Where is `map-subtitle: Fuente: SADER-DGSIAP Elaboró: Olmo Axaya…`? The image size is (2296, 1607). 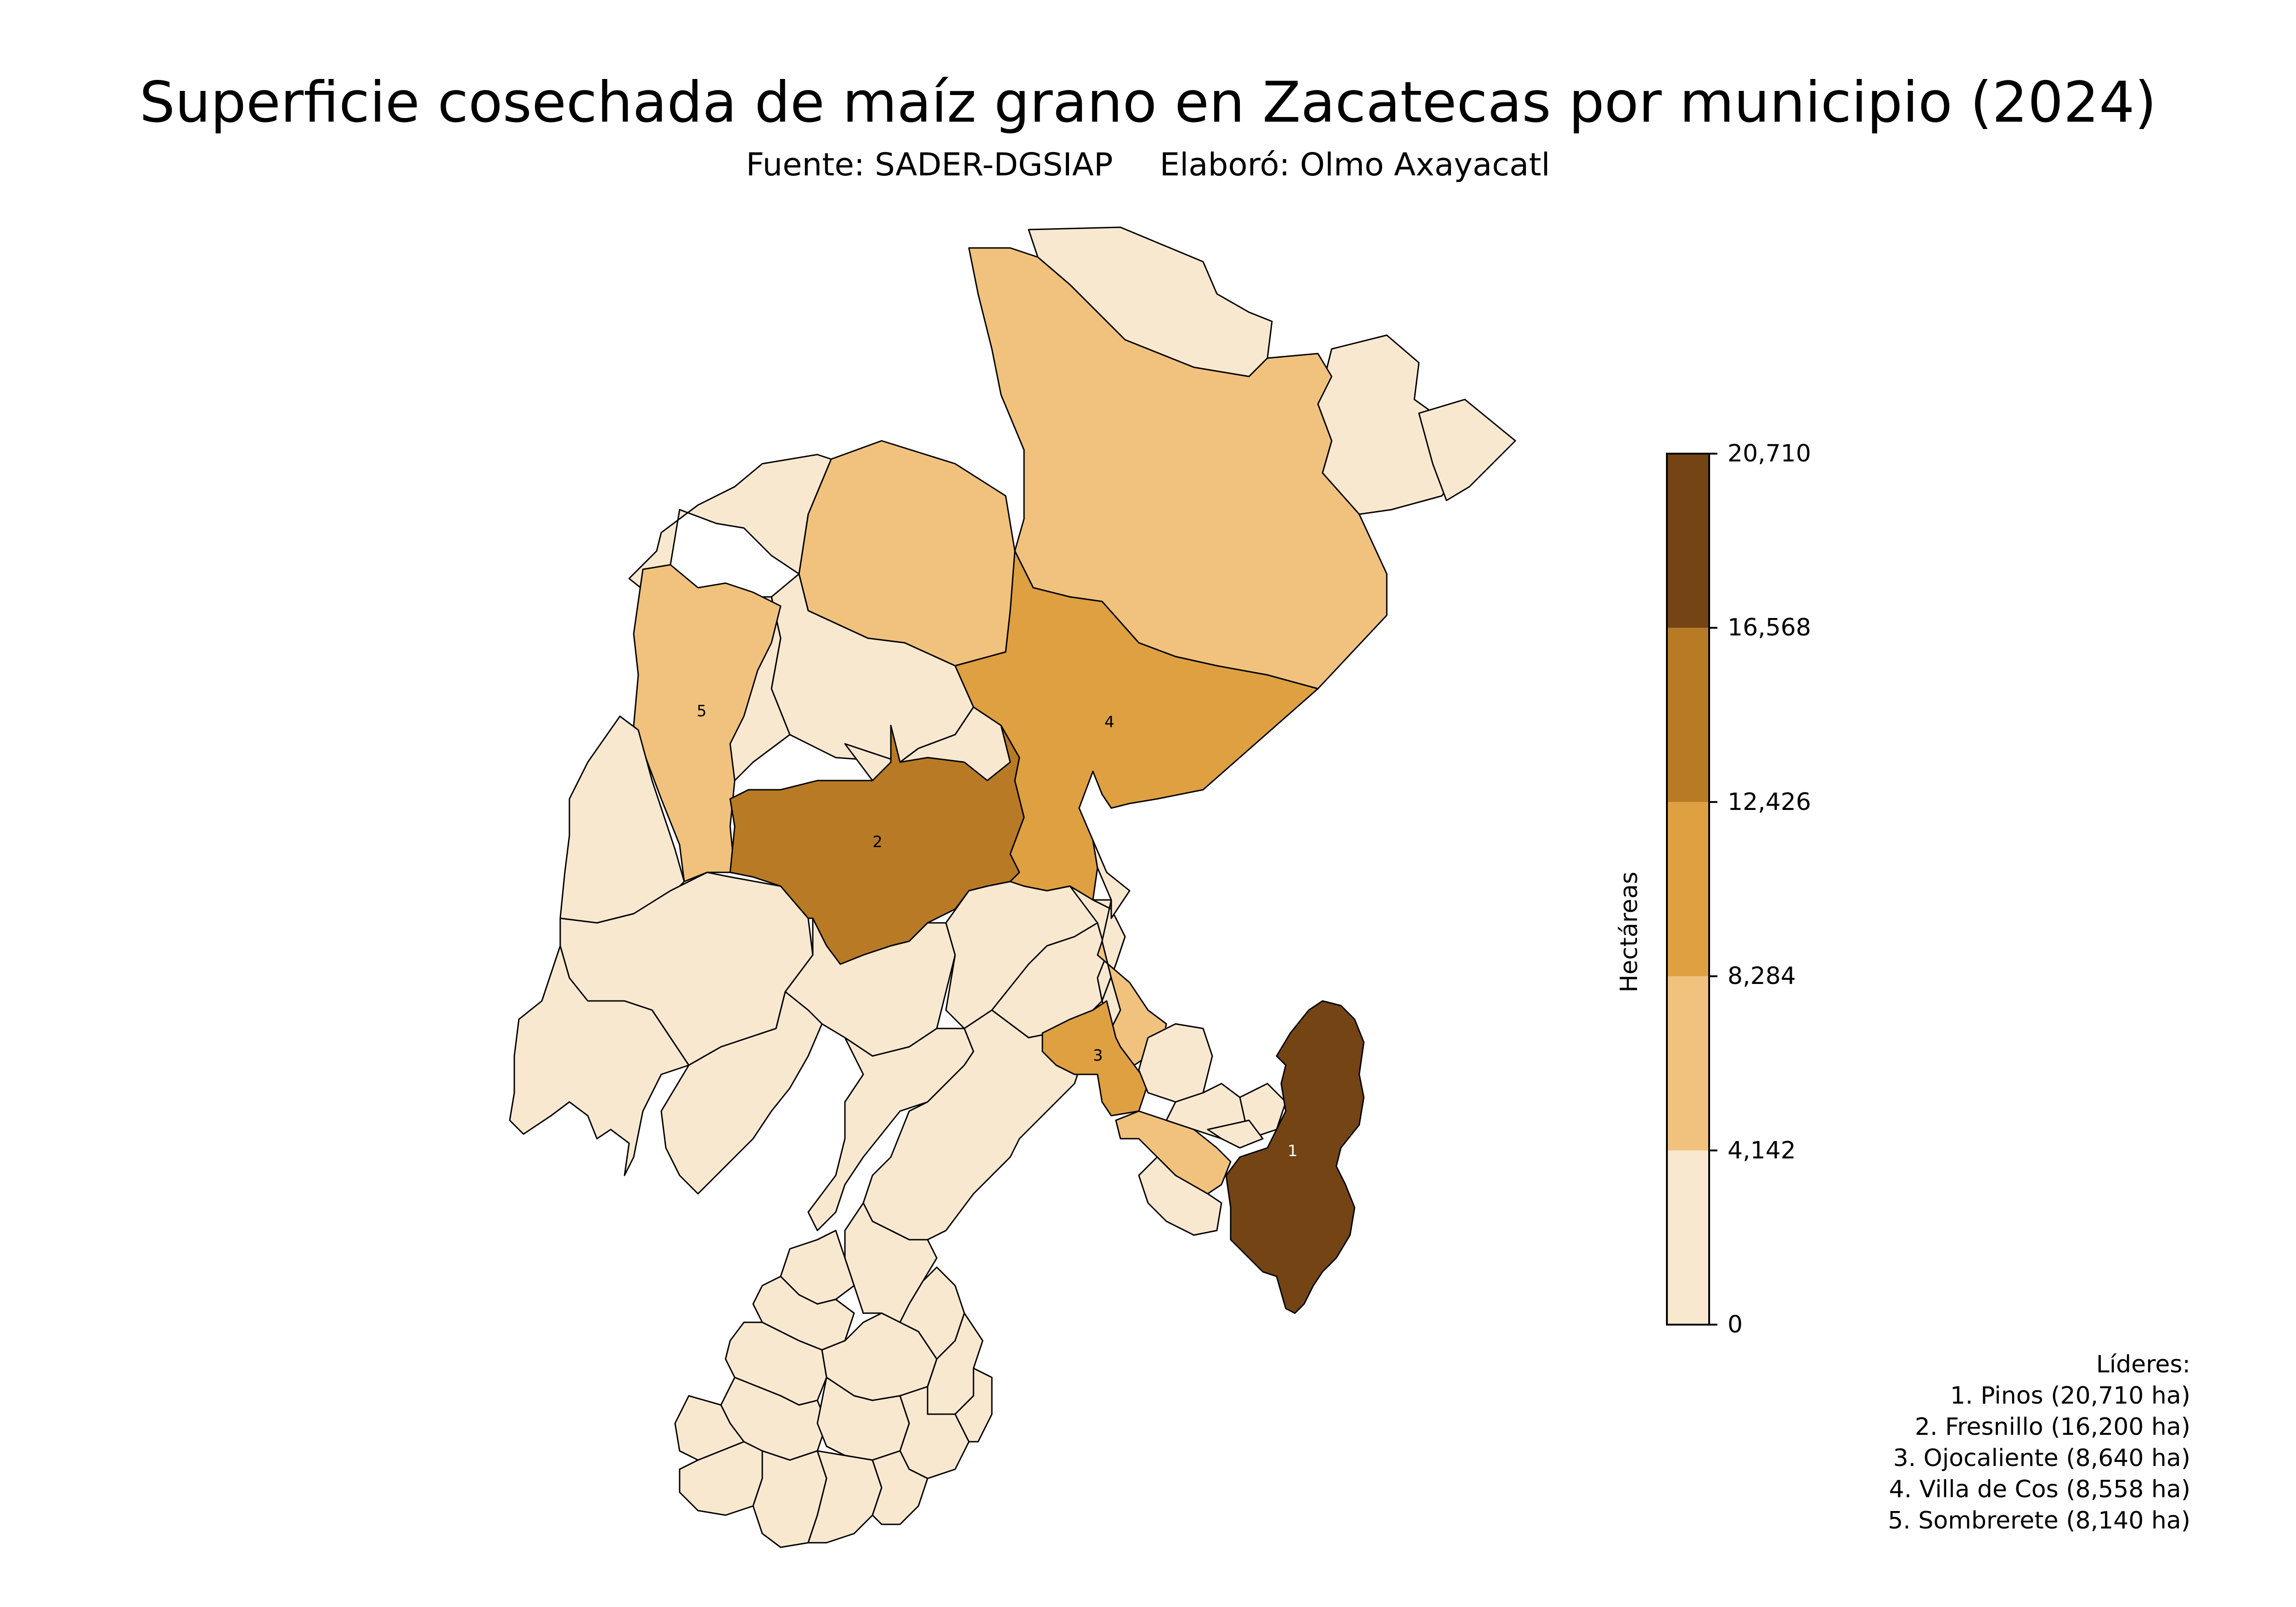
map-subtitle: Fuente: SADER-DGSIAP Elaboró: Olmo Axaya… is located at coordinates (1148, 165).